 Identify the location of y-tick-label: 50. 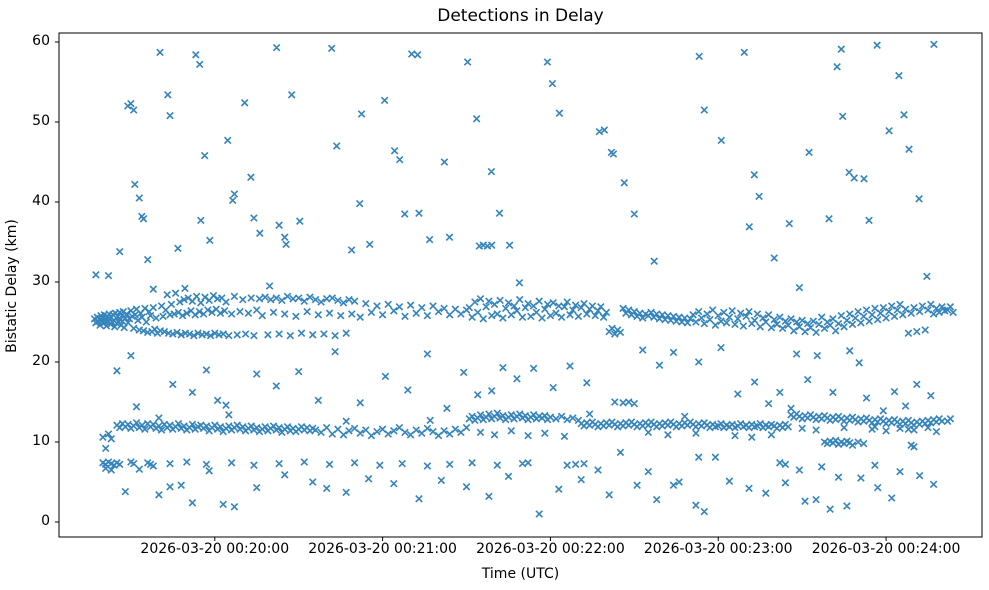
(41, 121).